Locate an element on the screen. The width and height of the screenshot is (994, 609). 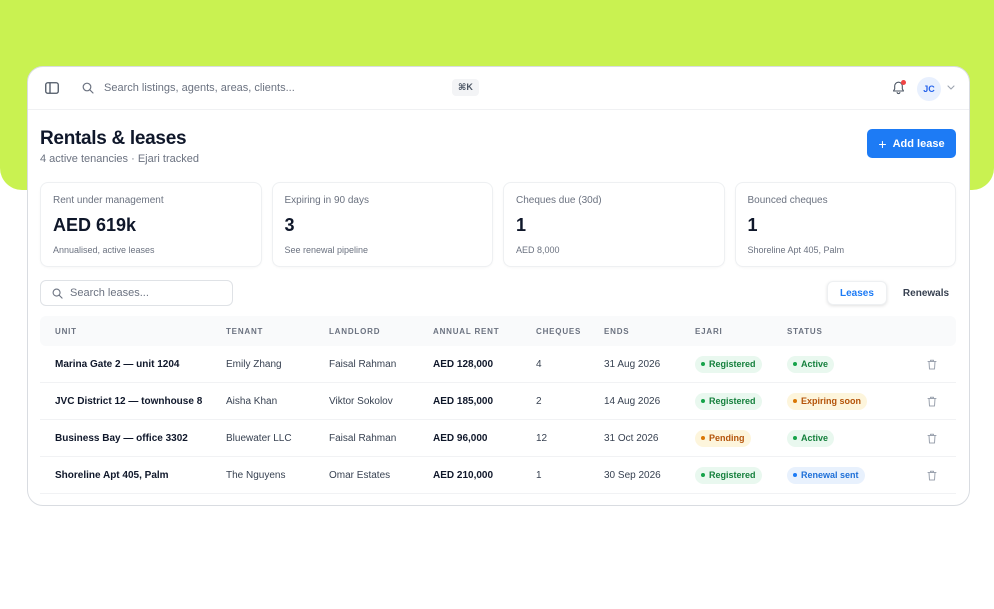
tab-renewals: Renewals is located at coordinates (926, 293).